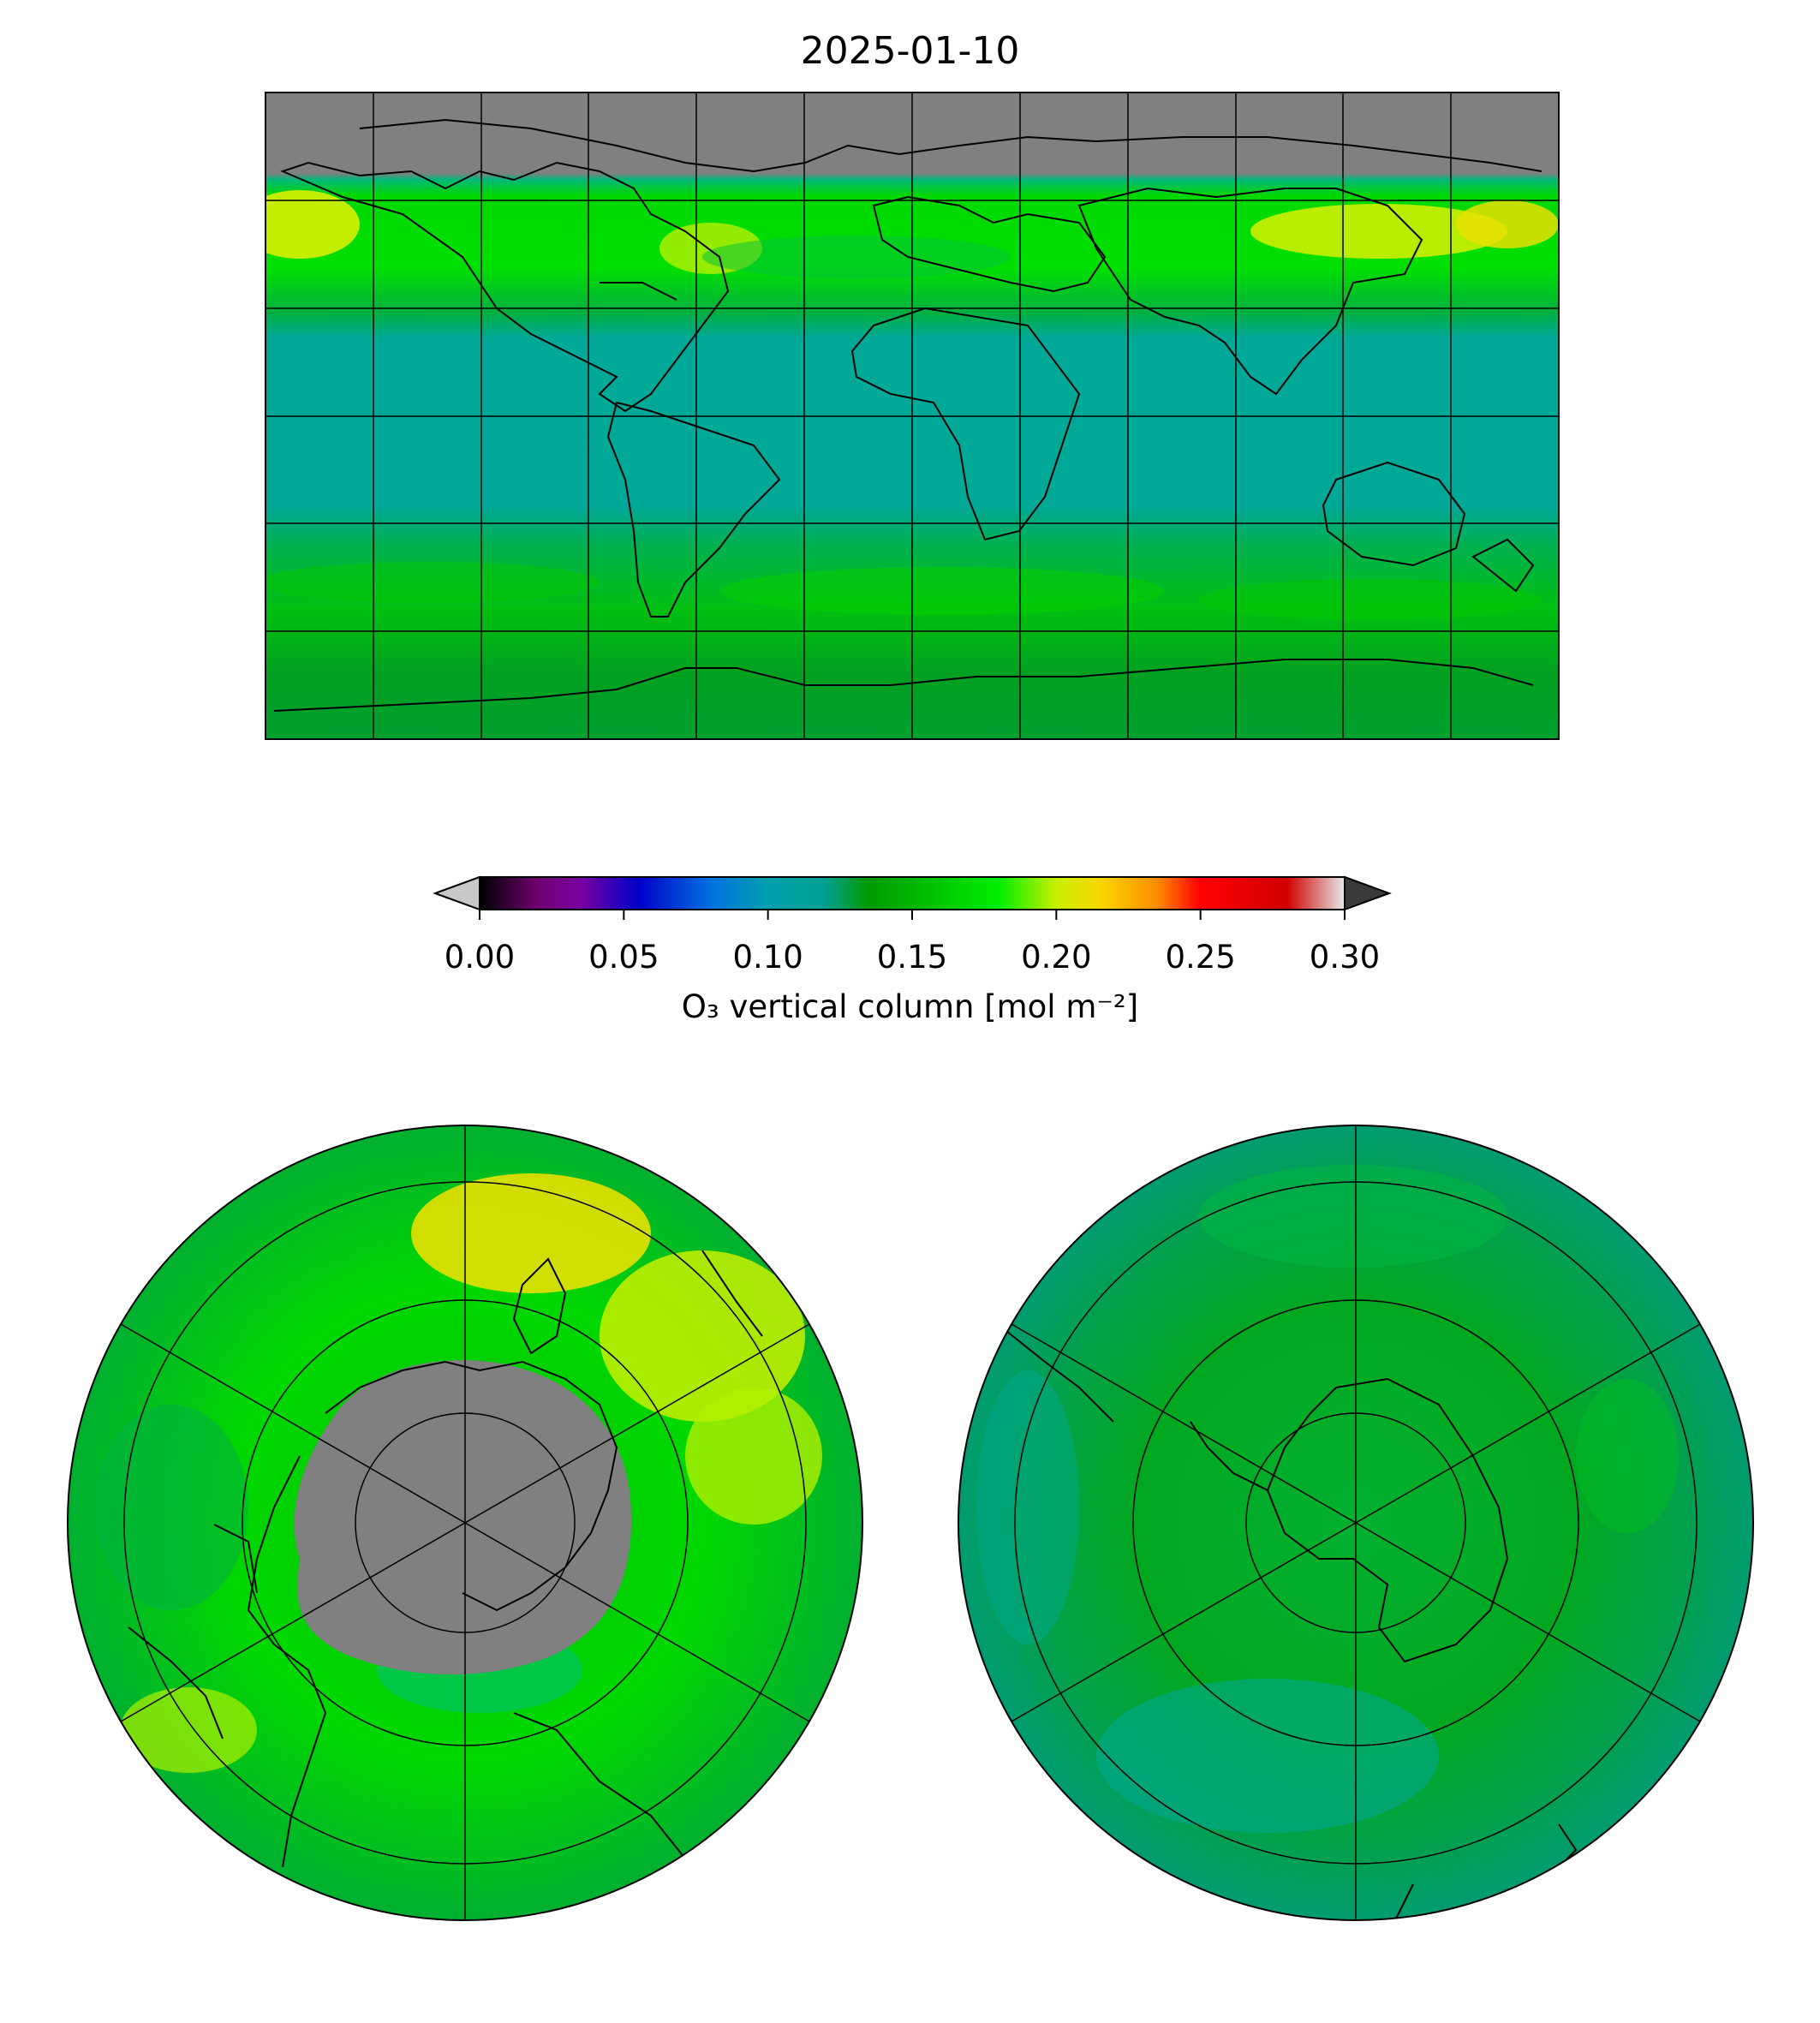 This screenshot has height=2023, width=1820. What do you see at coordinates (767, 957) in the screenshot?
I see `colorbar-tick-label: 0.10` at bounding box center [767, 957].